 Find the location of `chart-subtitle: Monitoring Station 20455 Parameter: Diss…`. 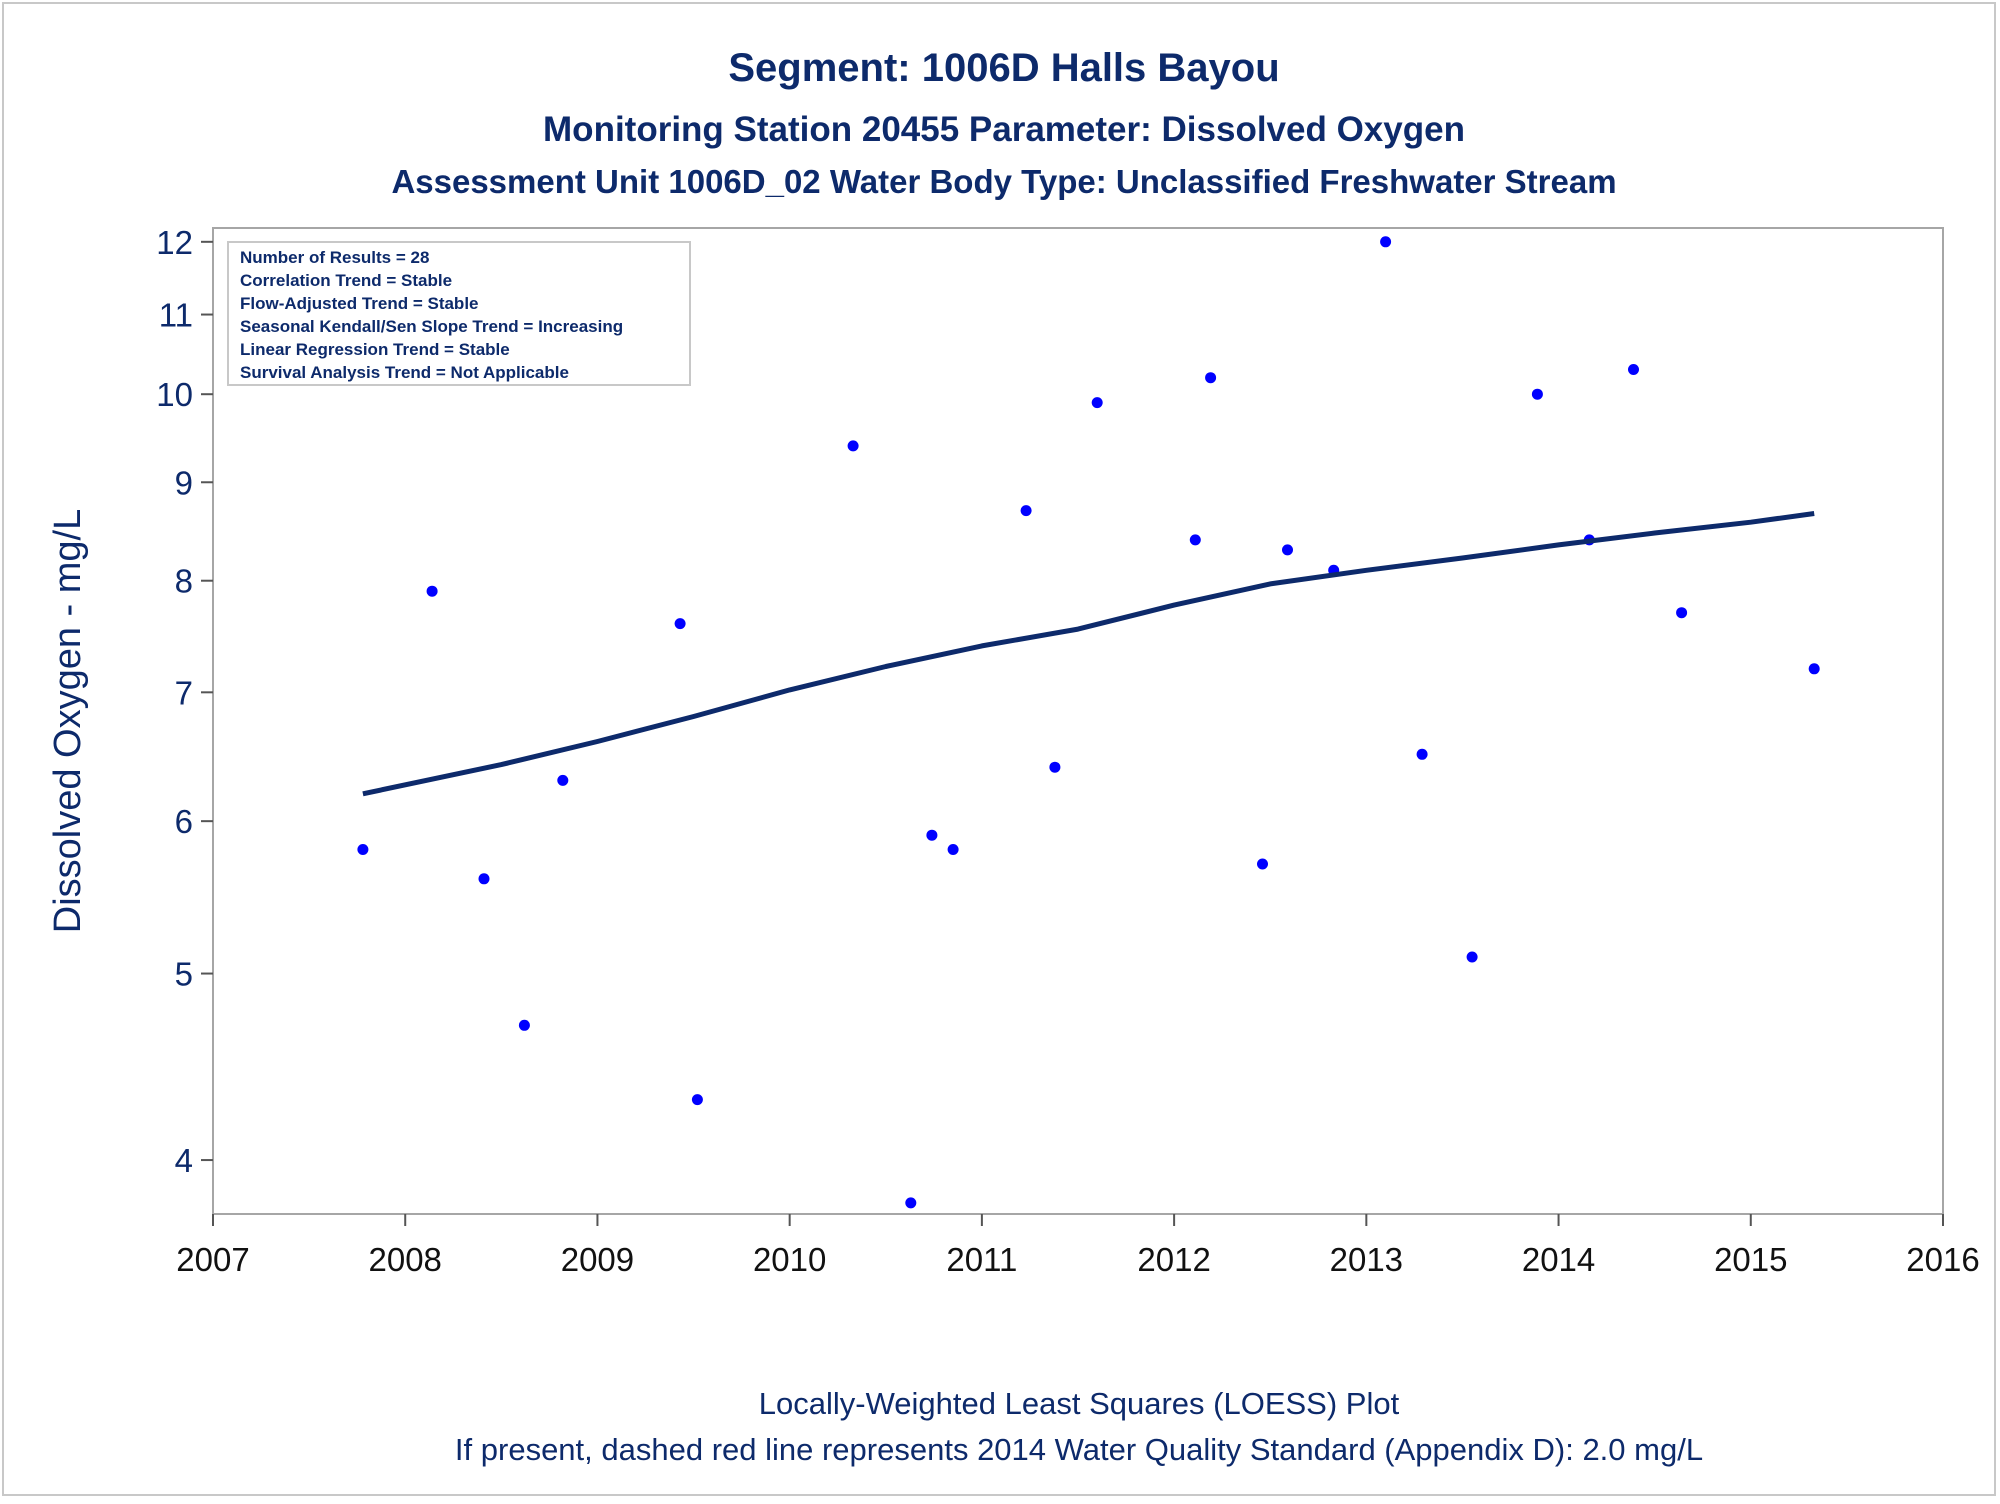

chart-subtitle: Monitoring Station 20455 Parameter: Diss… is located at coordinates (1004, 129).